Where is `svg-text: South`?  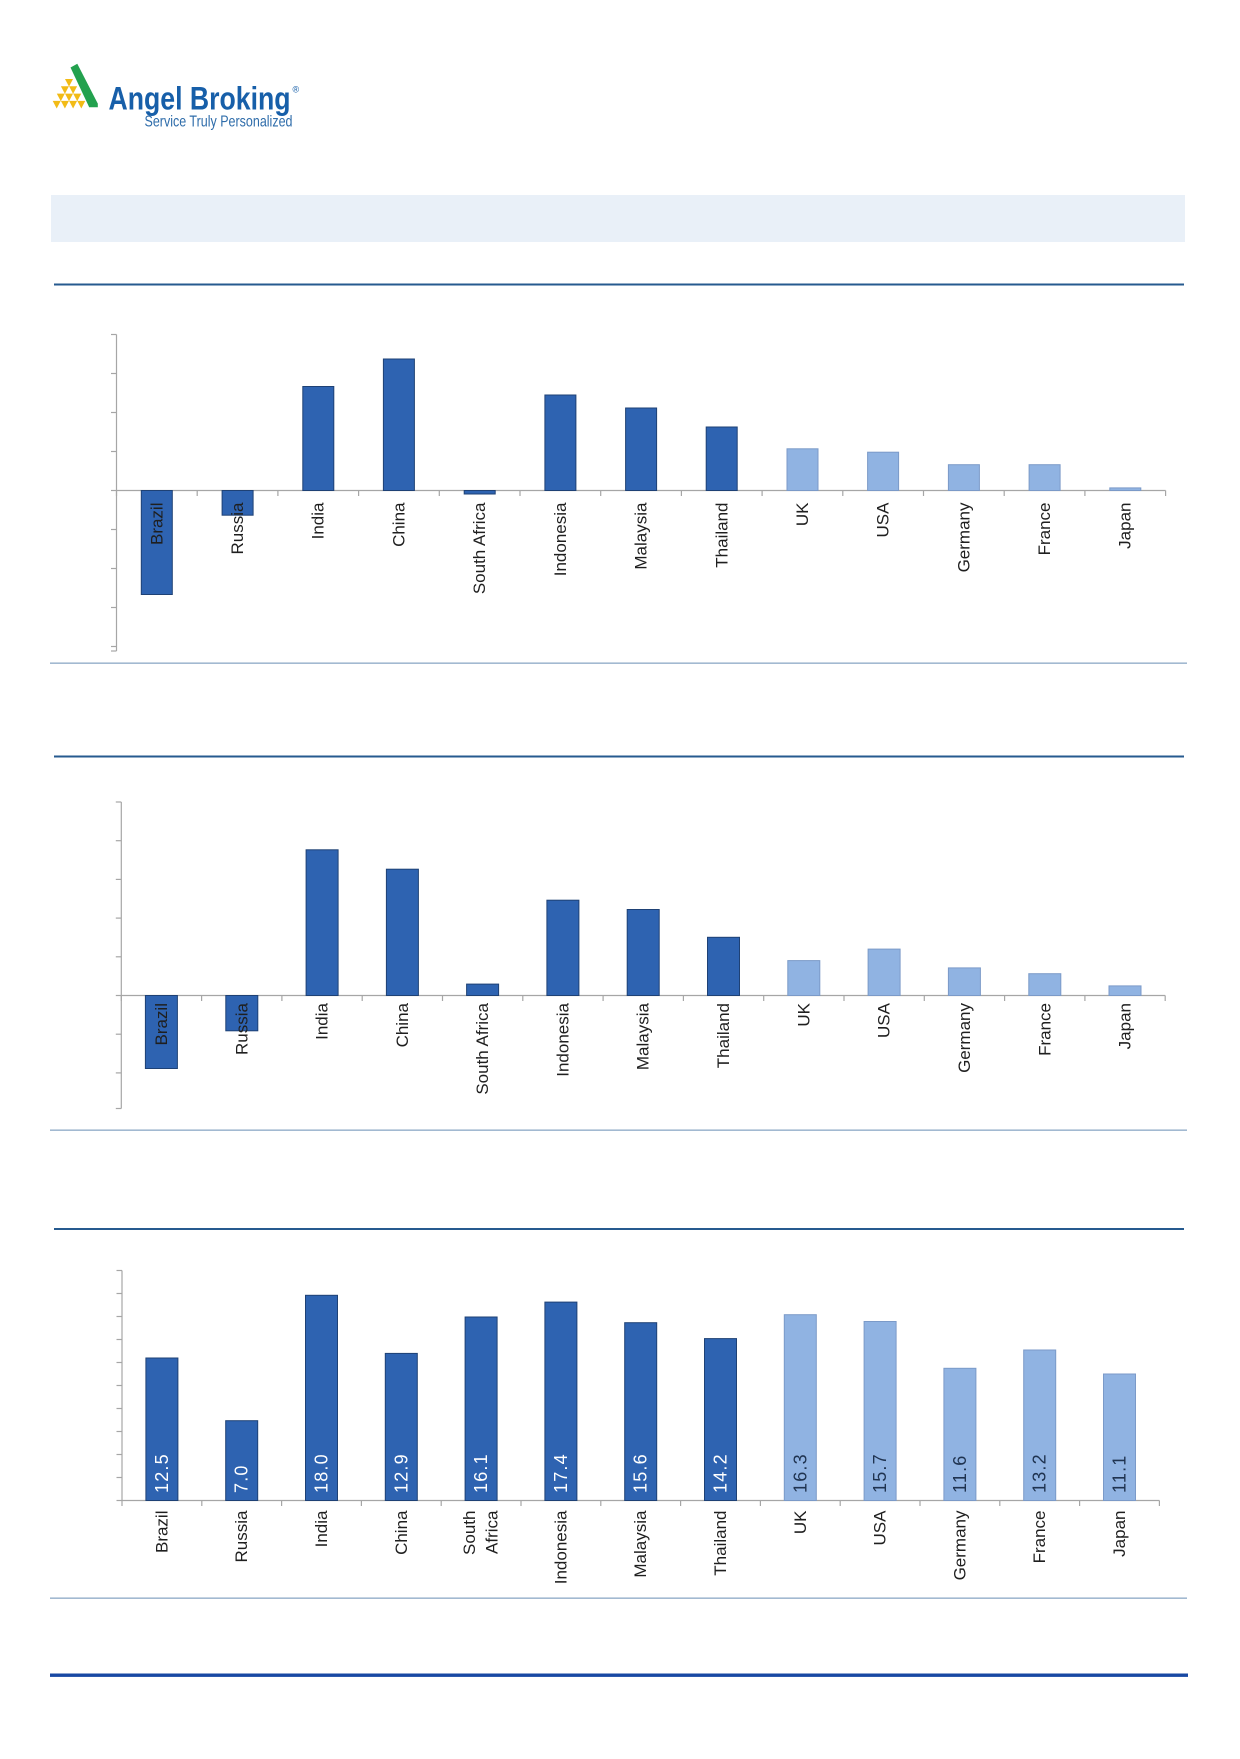
svg-text: South is located at coordinates (469, 1533).